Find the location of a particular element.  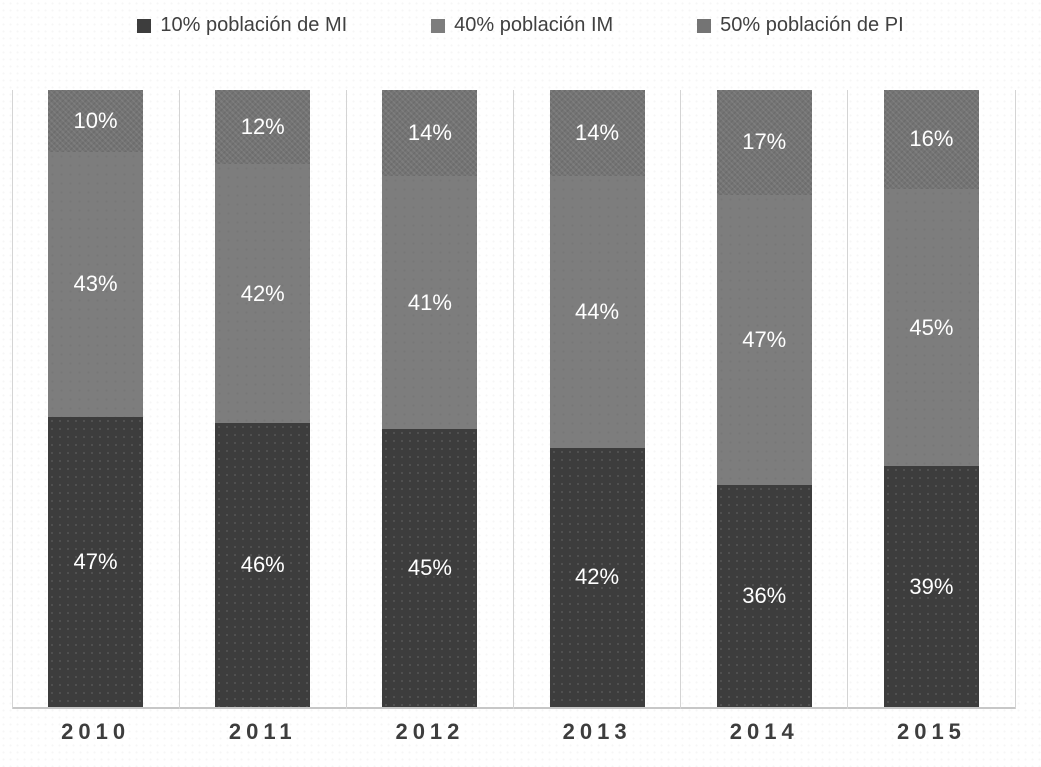

bar-segment-2011-s2: 12% is located at coordinates (263, 127).